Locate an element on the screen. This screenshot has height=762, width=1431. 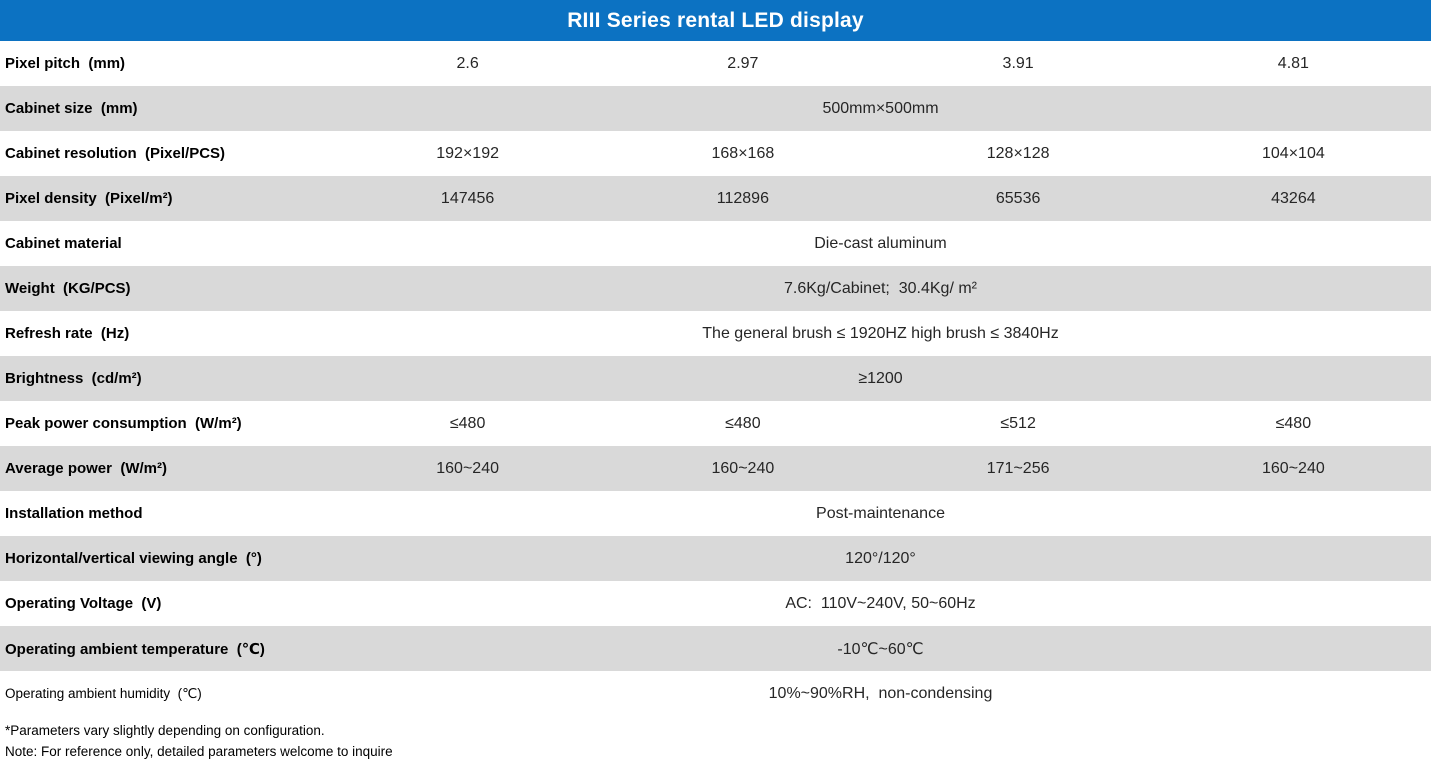
row-label: Refresh rate (Hz) is located at coordinates (67, 333).